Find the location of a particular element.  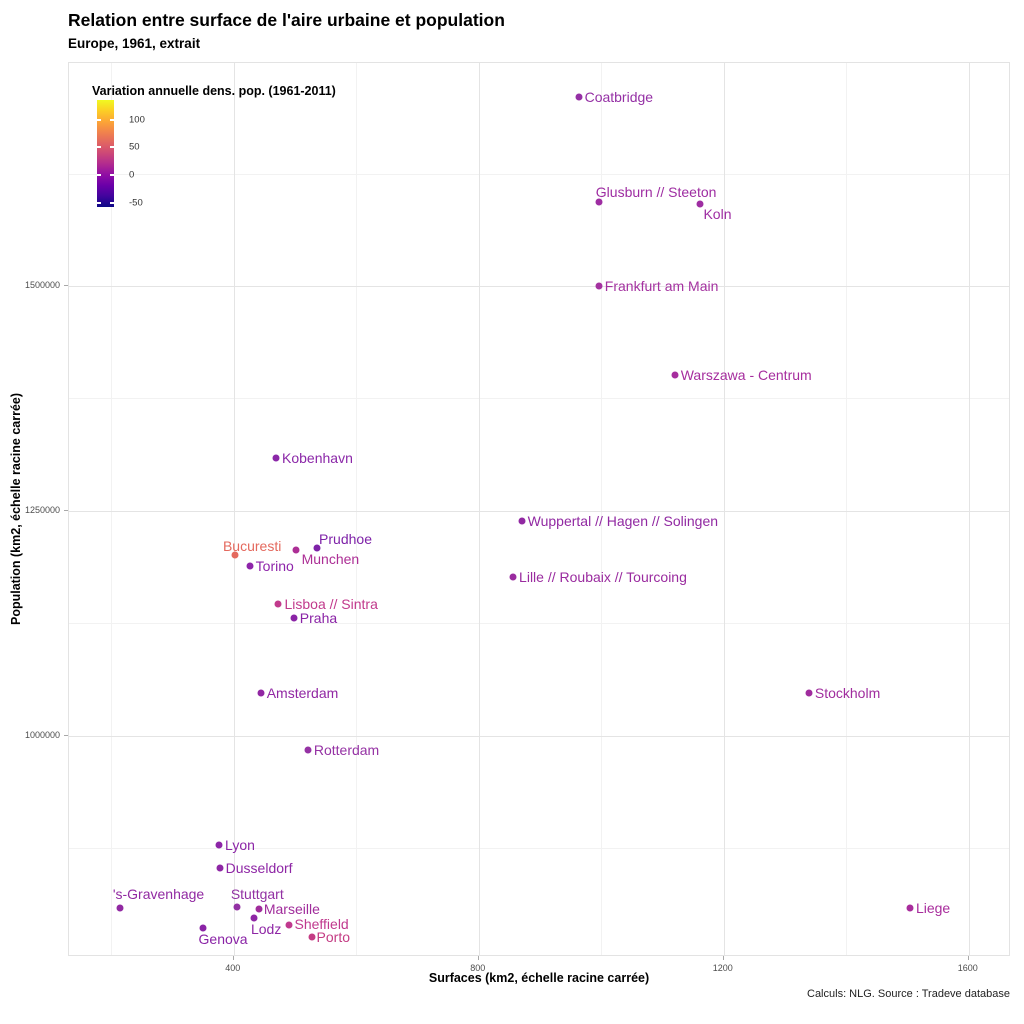

x-tick-label: 1600 is located at coordinates (967, 968).